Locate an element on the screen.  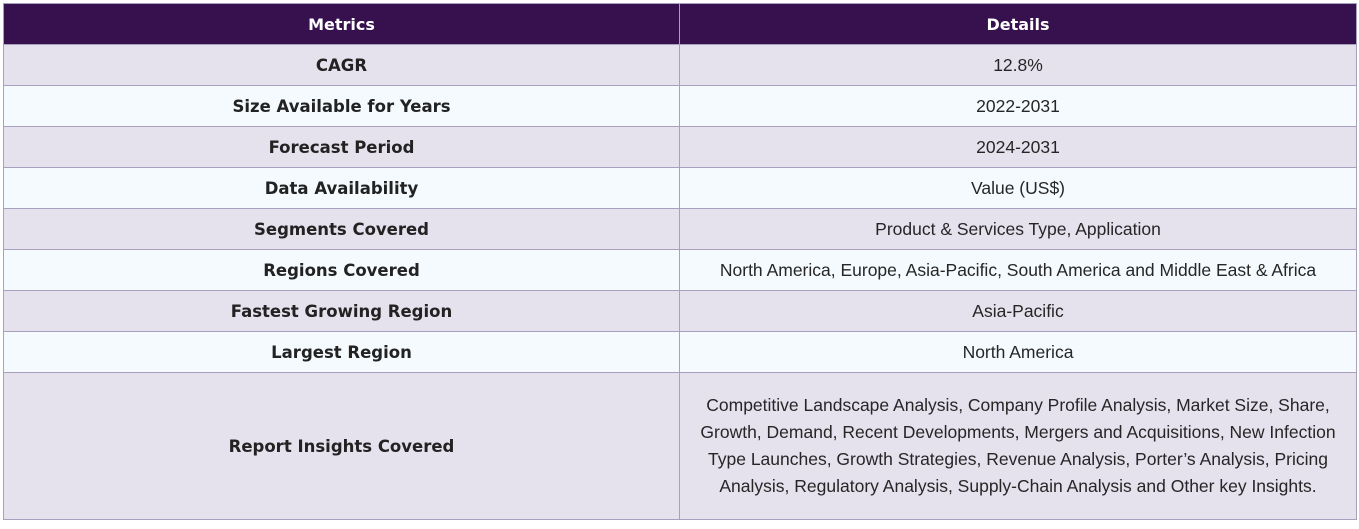
table-row-fastest-region: Fastest Growing Region Asia-Pacific is located at coordinates (680, 311).